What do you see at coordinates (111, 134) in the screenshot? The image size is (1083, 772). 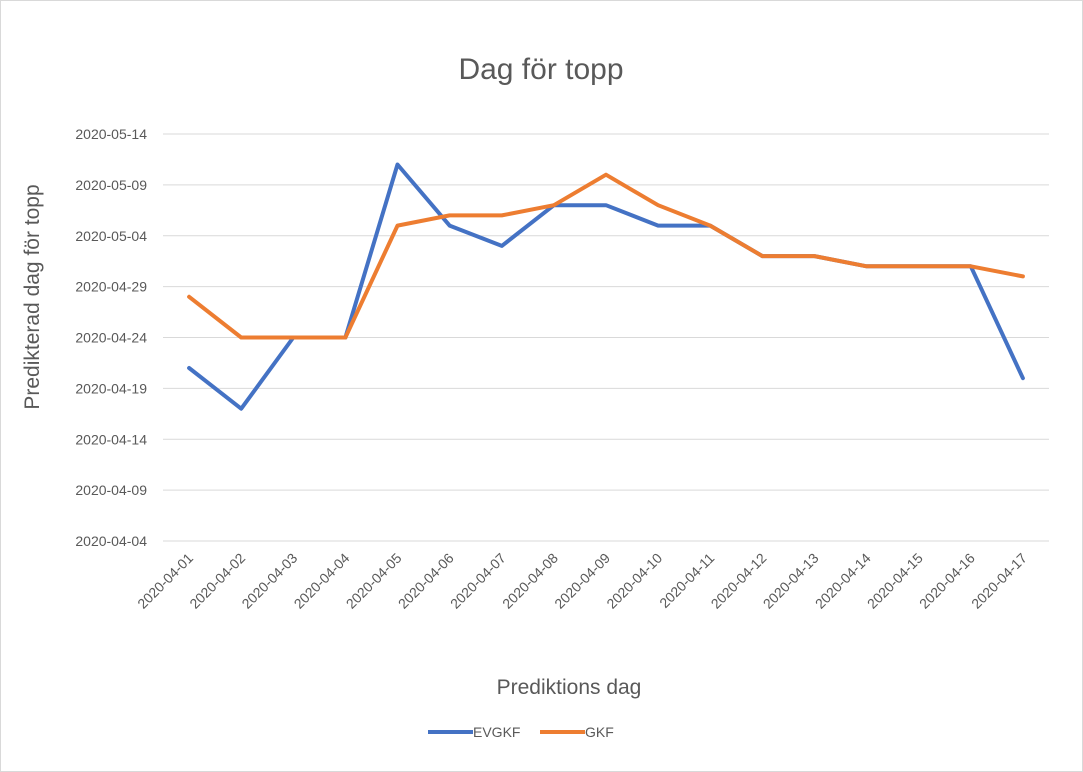 I see `y-tick-label: 2020-05-14` at bounding box center [111, 134].